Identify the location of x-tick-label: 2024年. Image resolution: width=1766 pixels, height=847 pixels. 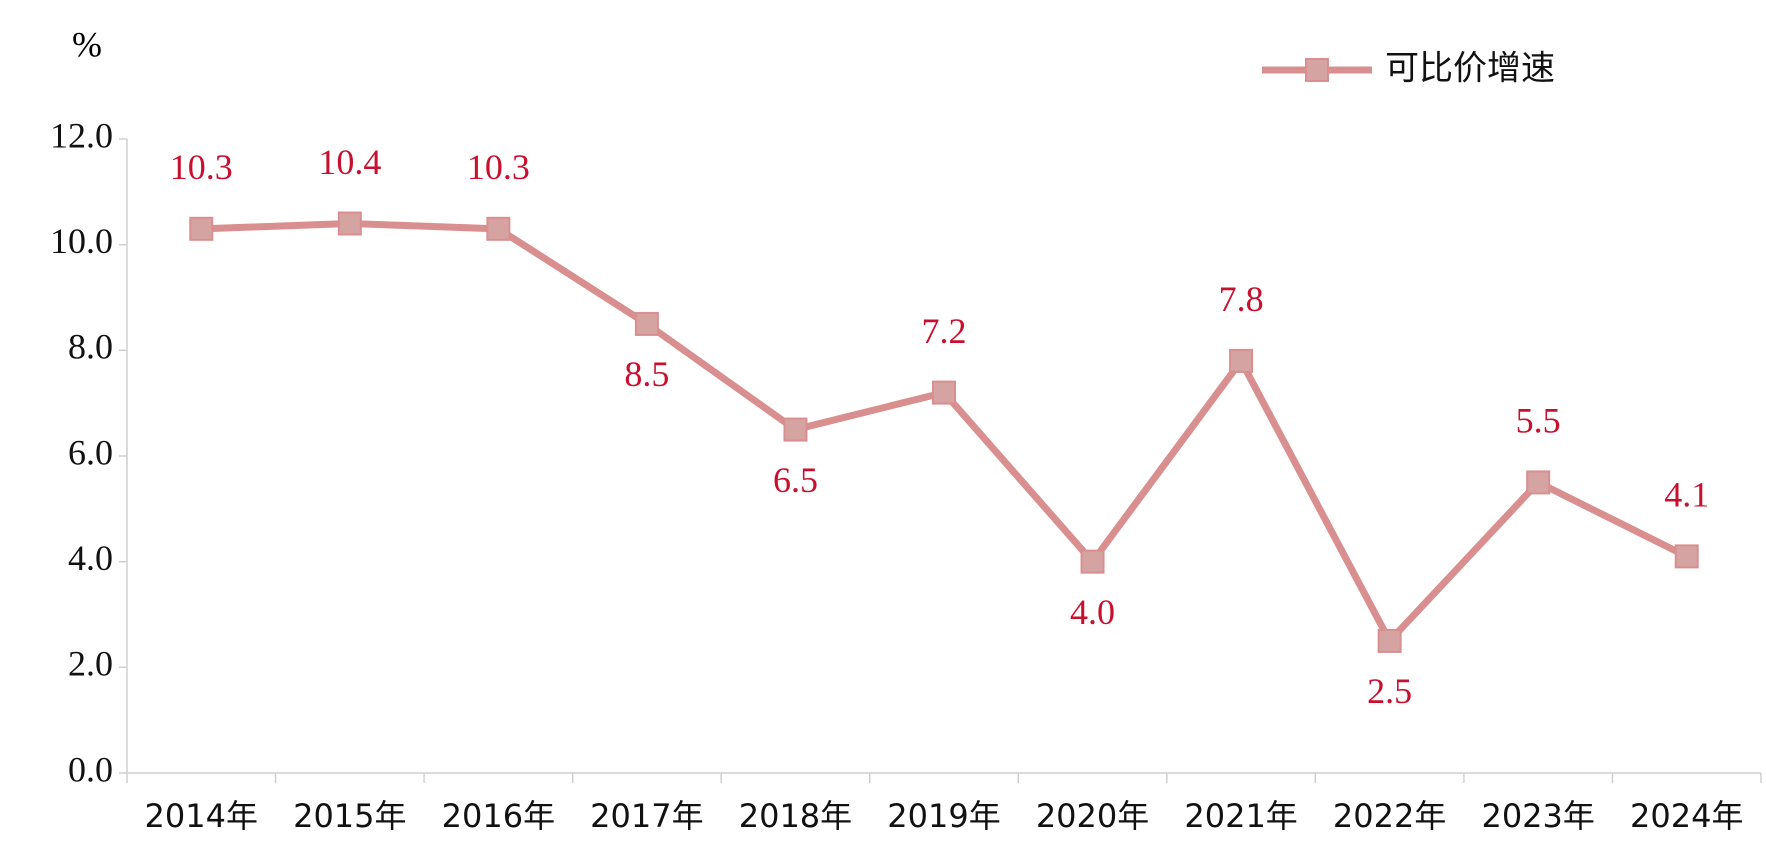
(1686, 816).